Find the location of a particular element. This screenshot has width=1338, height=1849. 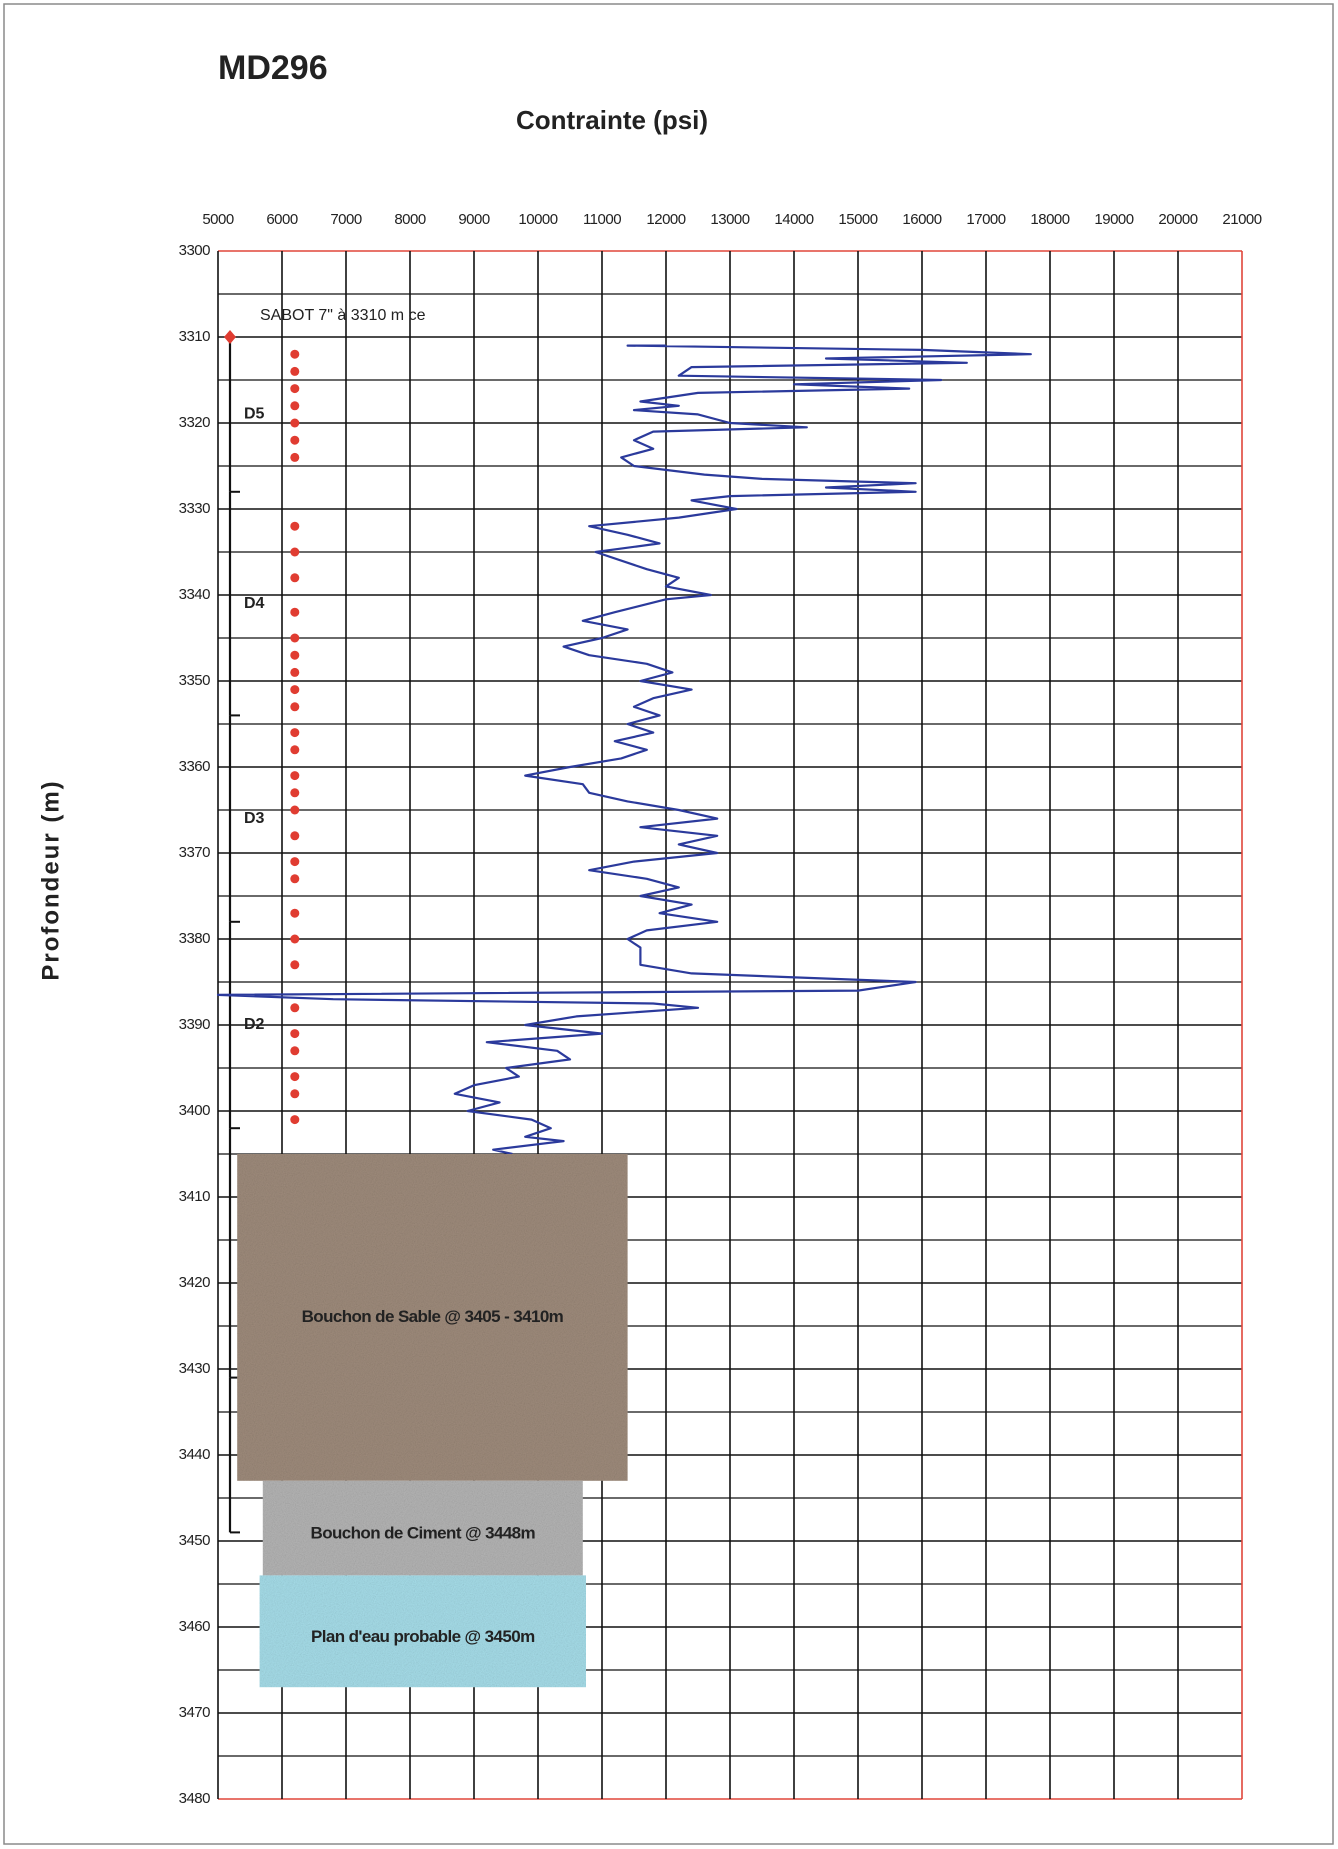

y-tick-label: 3380 is located at coordinates (195, 938).